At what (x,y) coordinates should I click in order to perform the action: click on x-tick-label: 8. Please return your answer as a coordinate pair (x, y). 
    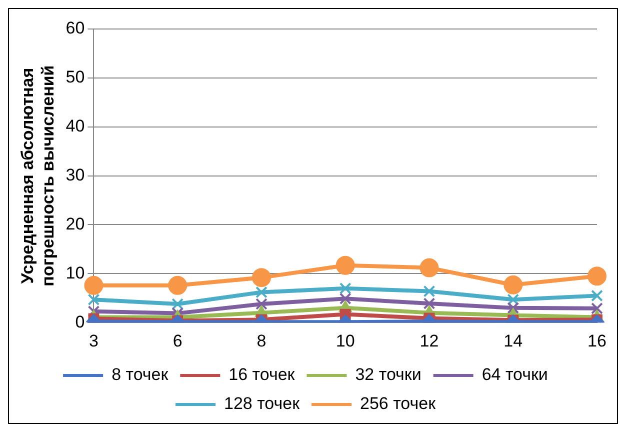
    Looking at the image, I should click on (261, 340).